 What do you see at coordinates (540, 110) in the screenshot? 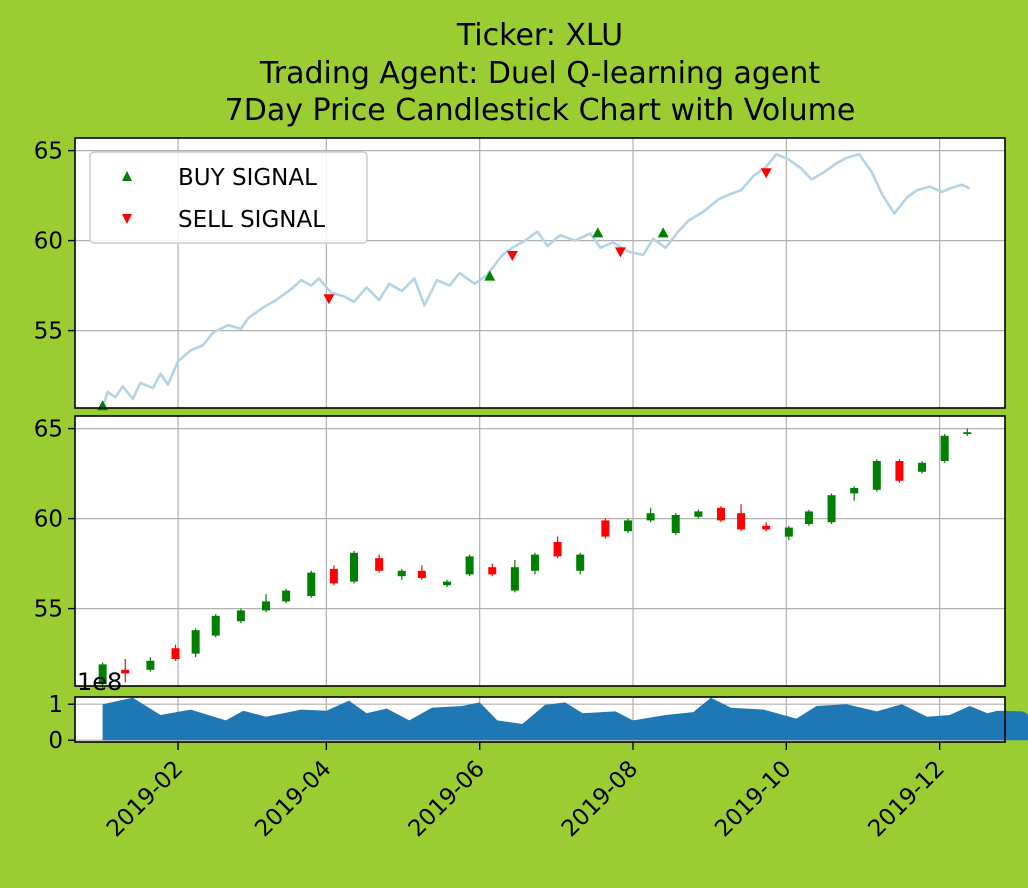
I see `chart-title-line-3: 7Day Price Candlestick Chart with Volume` at bounding box center [540, 110].